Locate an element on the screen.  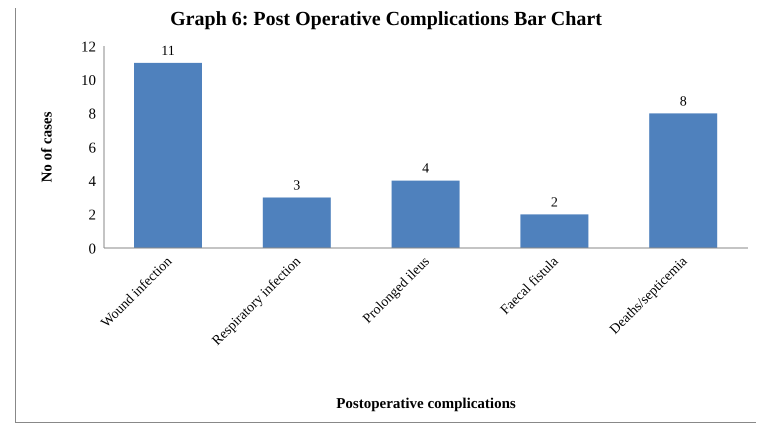
data-label: 11 is located at coordinates (168, 51).